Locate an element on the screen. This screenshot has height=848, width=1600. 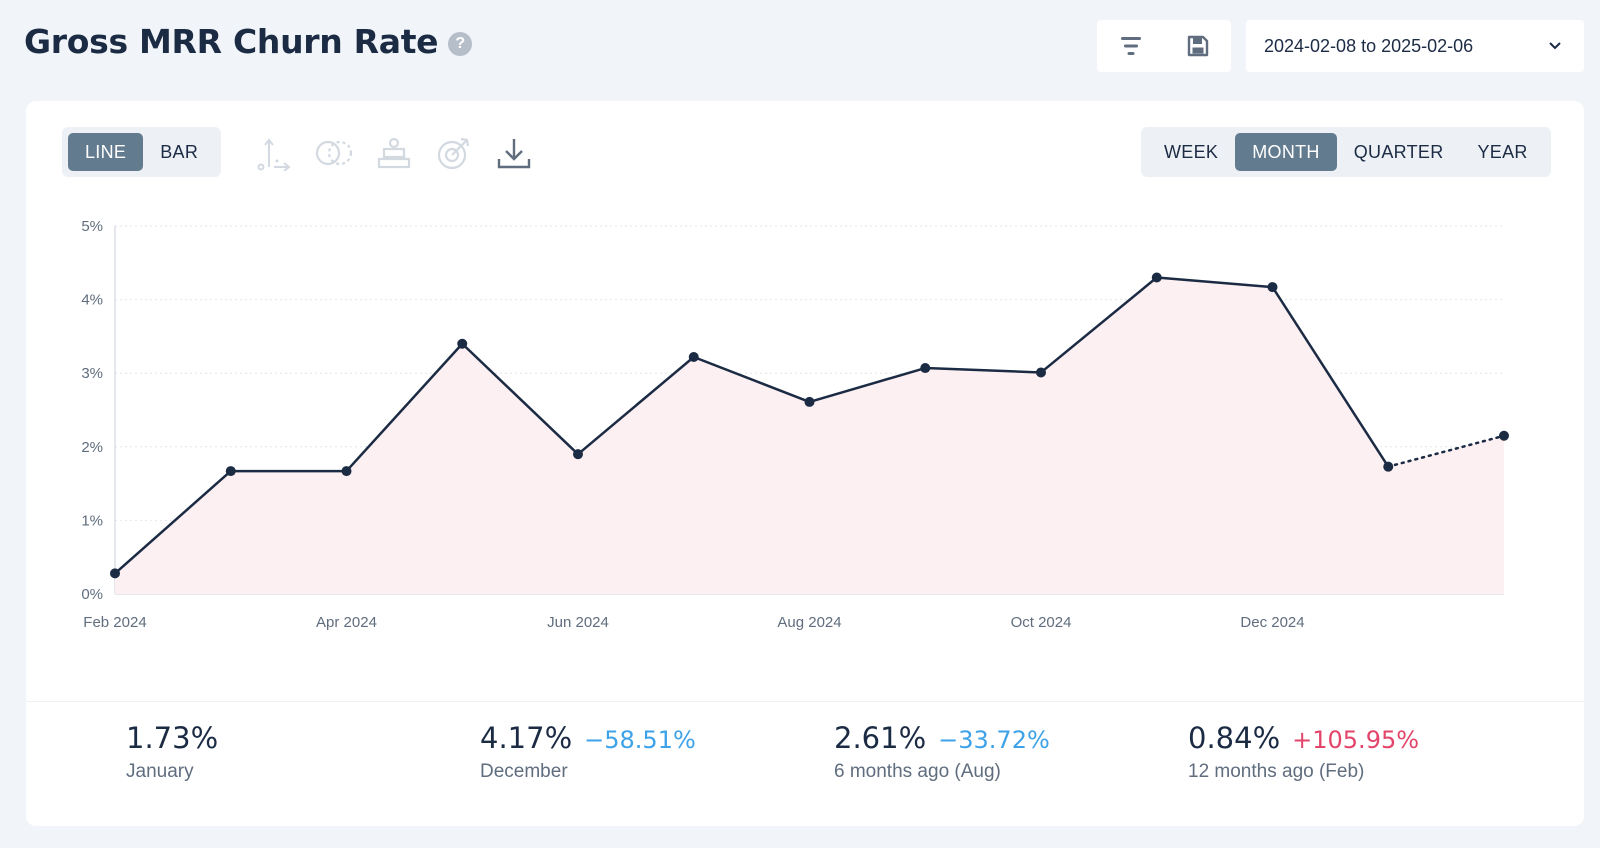
stat-change: −58.51% is located at coordinates (640, 740).